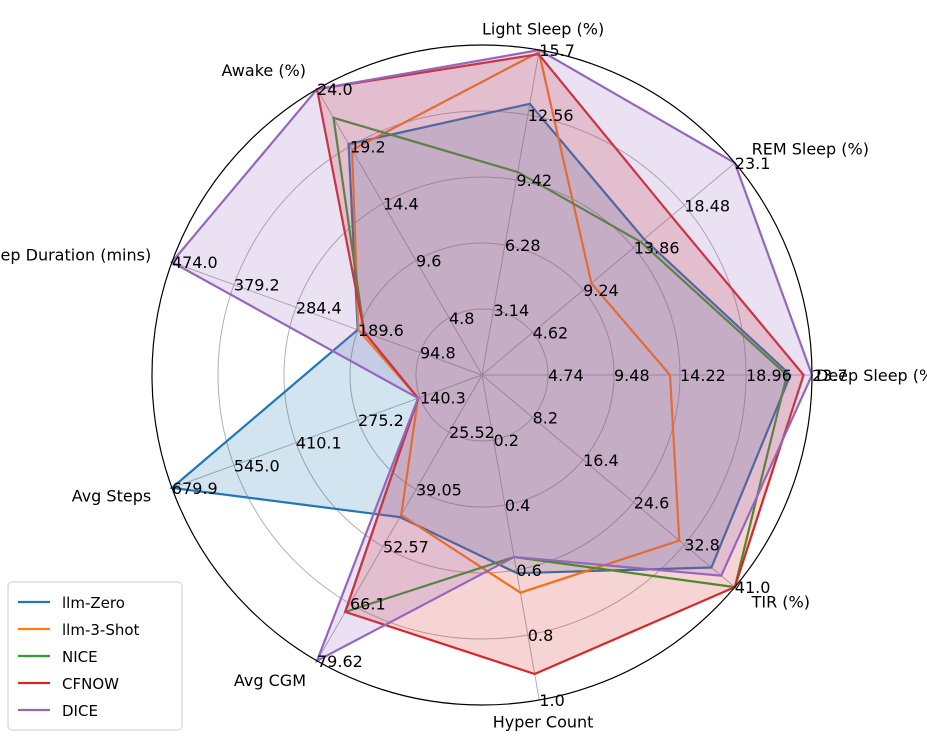  What do you see at coordinates (601, 290) in the screenshot?
I see `tick-label: 9.24` at bounding box center [601, 290].